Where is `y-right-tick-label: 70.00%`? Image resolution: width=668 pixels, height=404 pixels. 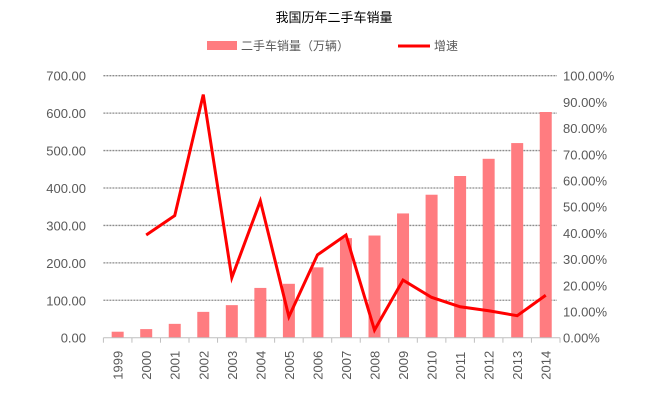
y-right-tick-label: 70.00% is located at coordinates (585, 154).